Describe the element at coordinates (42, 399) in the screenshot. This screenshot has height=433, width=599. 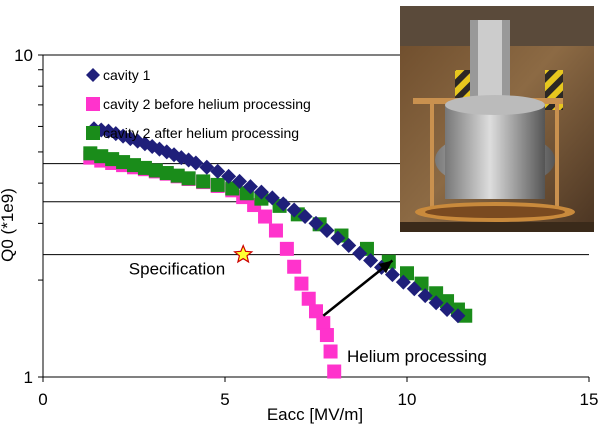
I see `x-tick-label: 0` at that location.